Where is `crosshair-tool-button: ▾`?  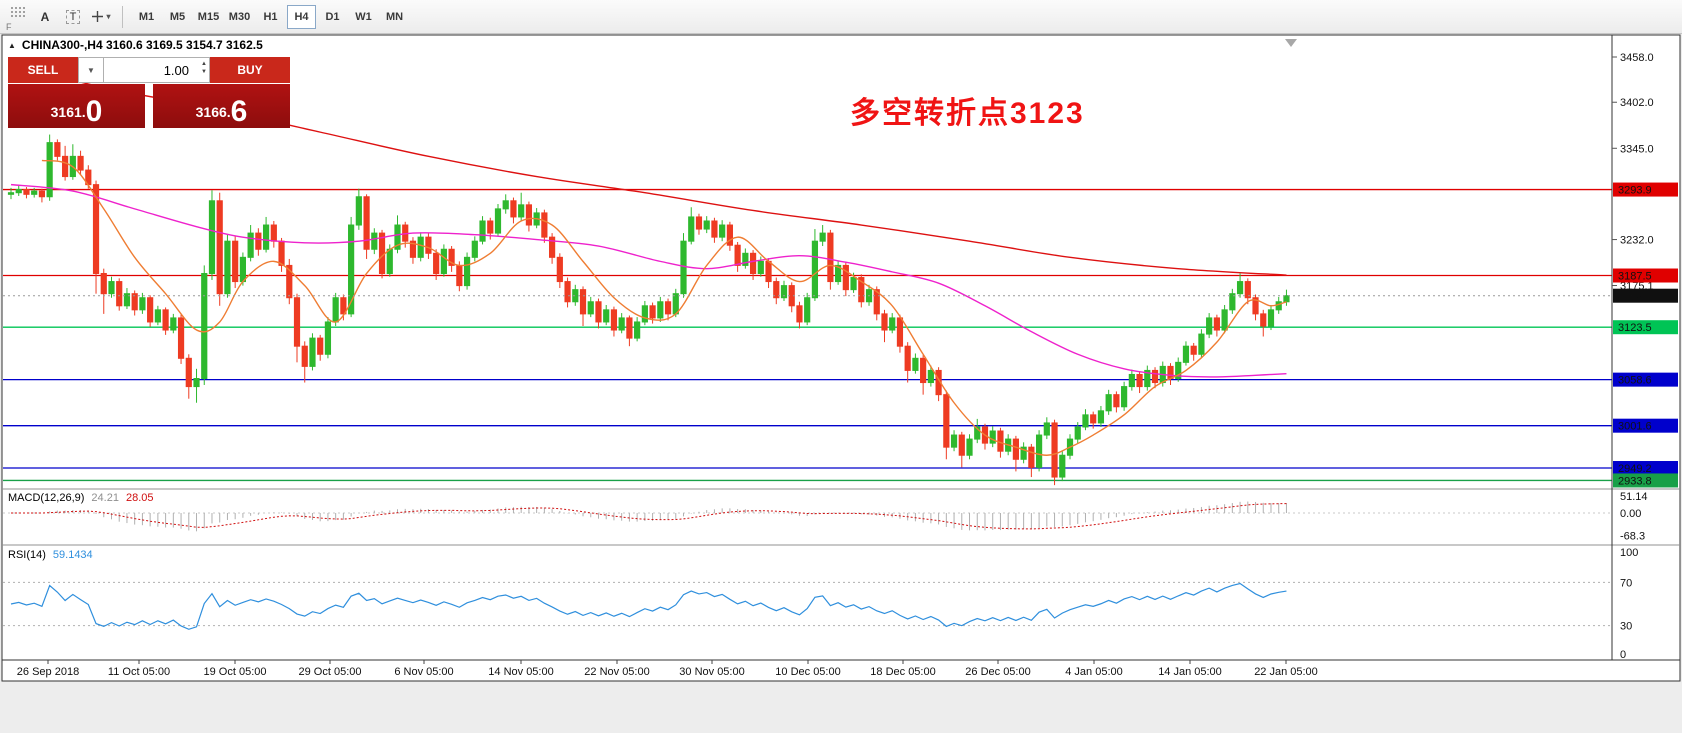
crosshair-tool-button: ▾ is located at coordinates (101, 17).